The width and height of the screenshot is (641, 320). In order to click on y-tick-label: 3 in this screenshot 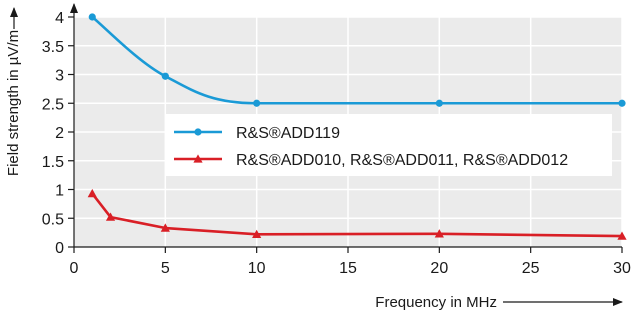, I will do `click(59, 76)`.